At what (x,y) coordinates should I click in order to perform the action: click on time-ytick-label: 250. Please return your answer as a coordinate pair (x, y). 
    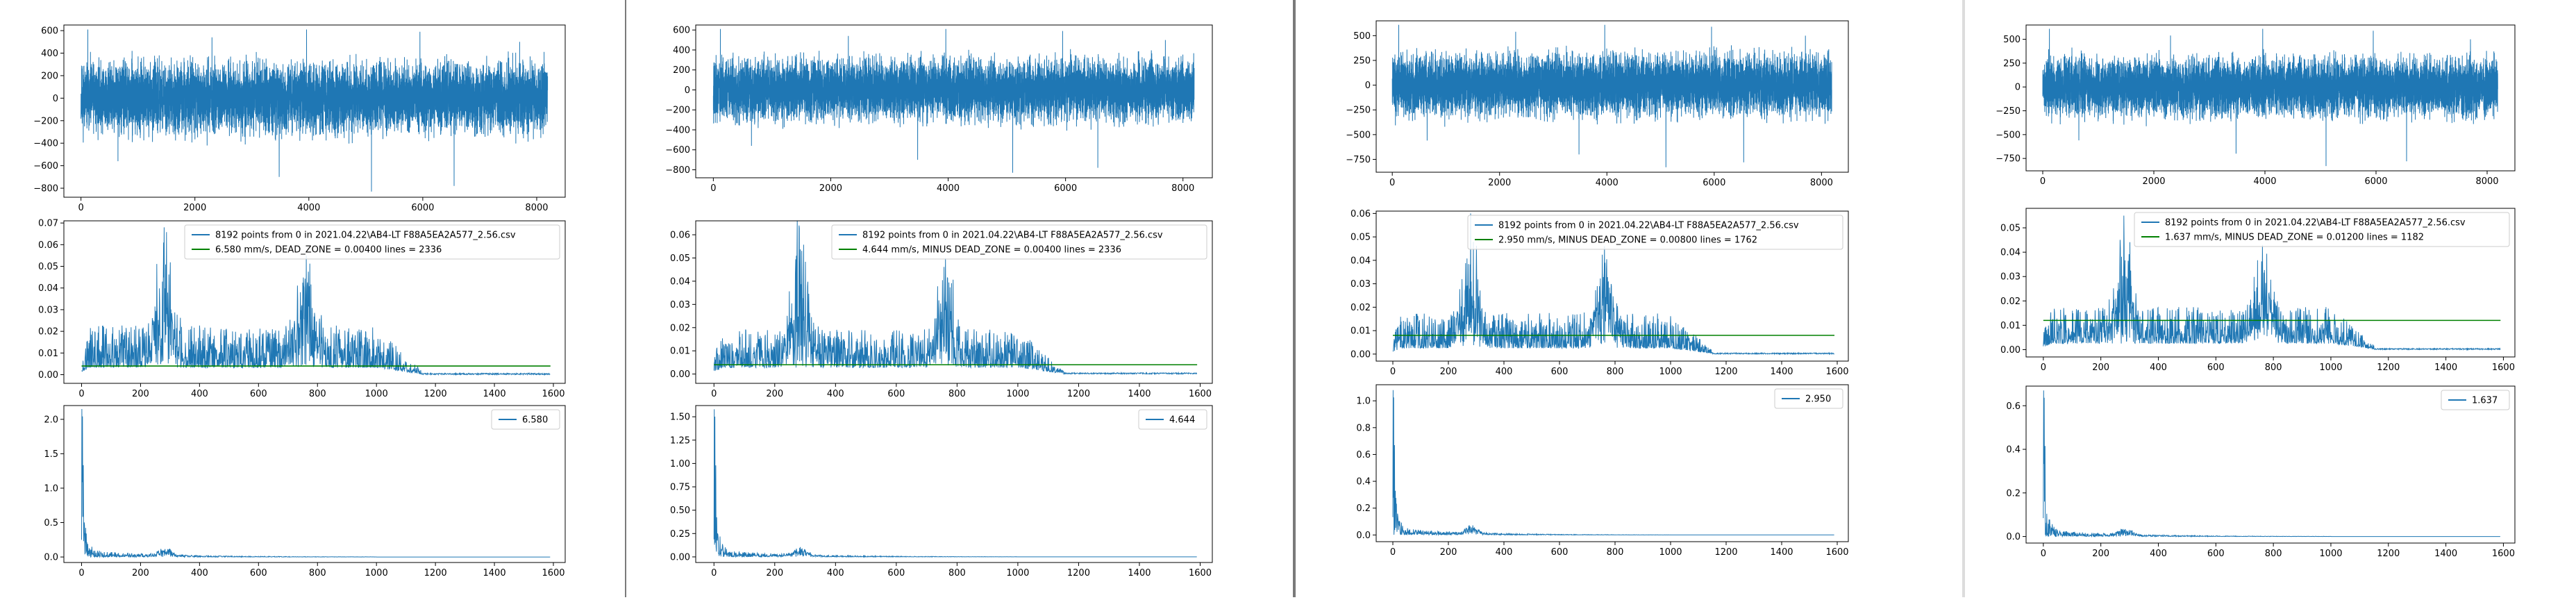
    Looking at the image, I should click on (2012, 63).